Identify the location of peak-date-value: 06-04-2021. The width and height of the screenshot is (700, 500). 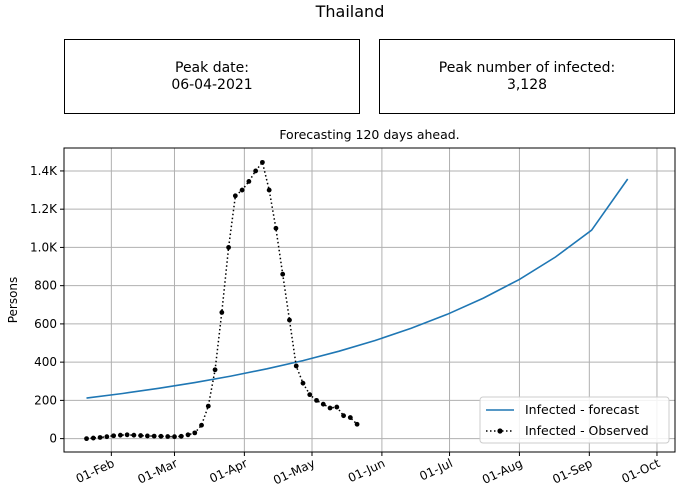
(212, 84).